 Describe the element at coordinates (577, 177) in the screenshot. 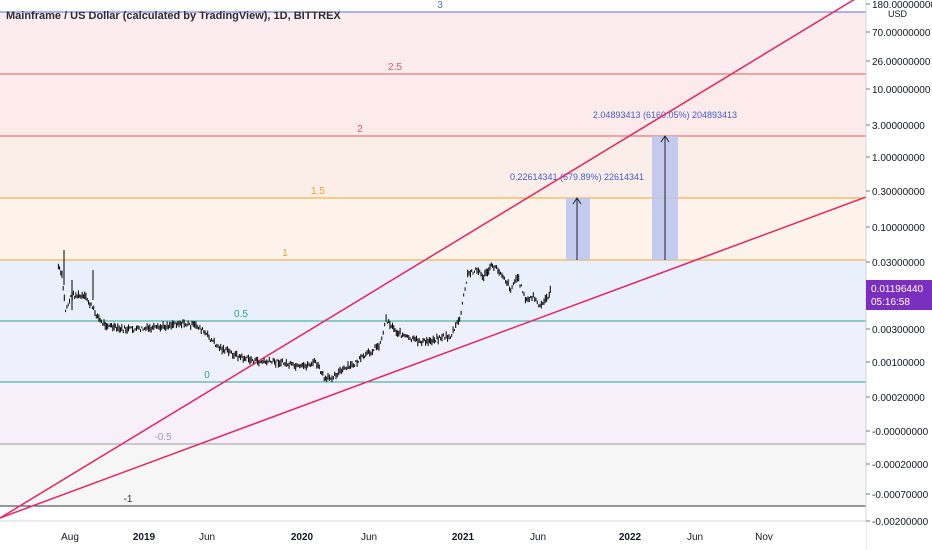

I see `measurement-label: 0.22614341 (679.89%) 22614341` at that location.